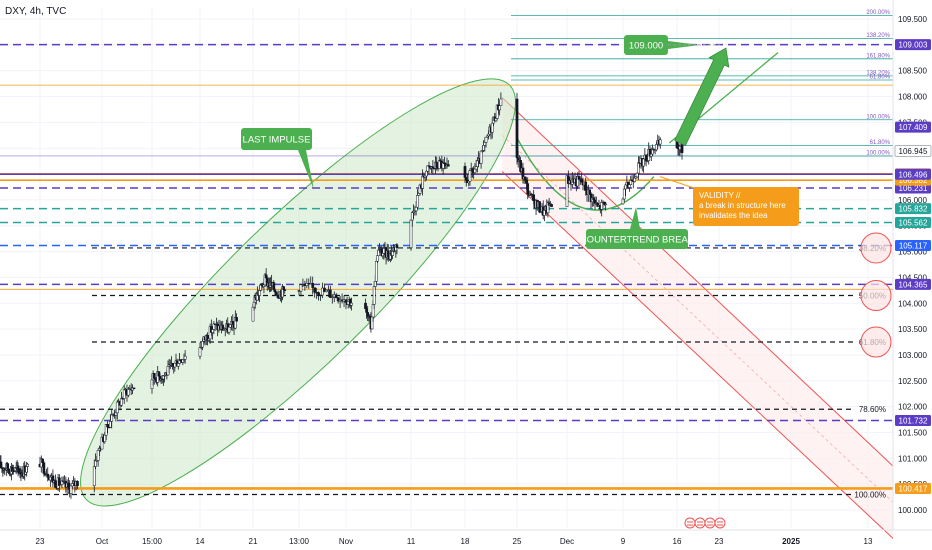 This screenshot has height=550, width=932. What do you see at coordinates (623, 541) in the screenshot?
I see `time-axis-tick-label: 9` at bounding box center [623, 541].